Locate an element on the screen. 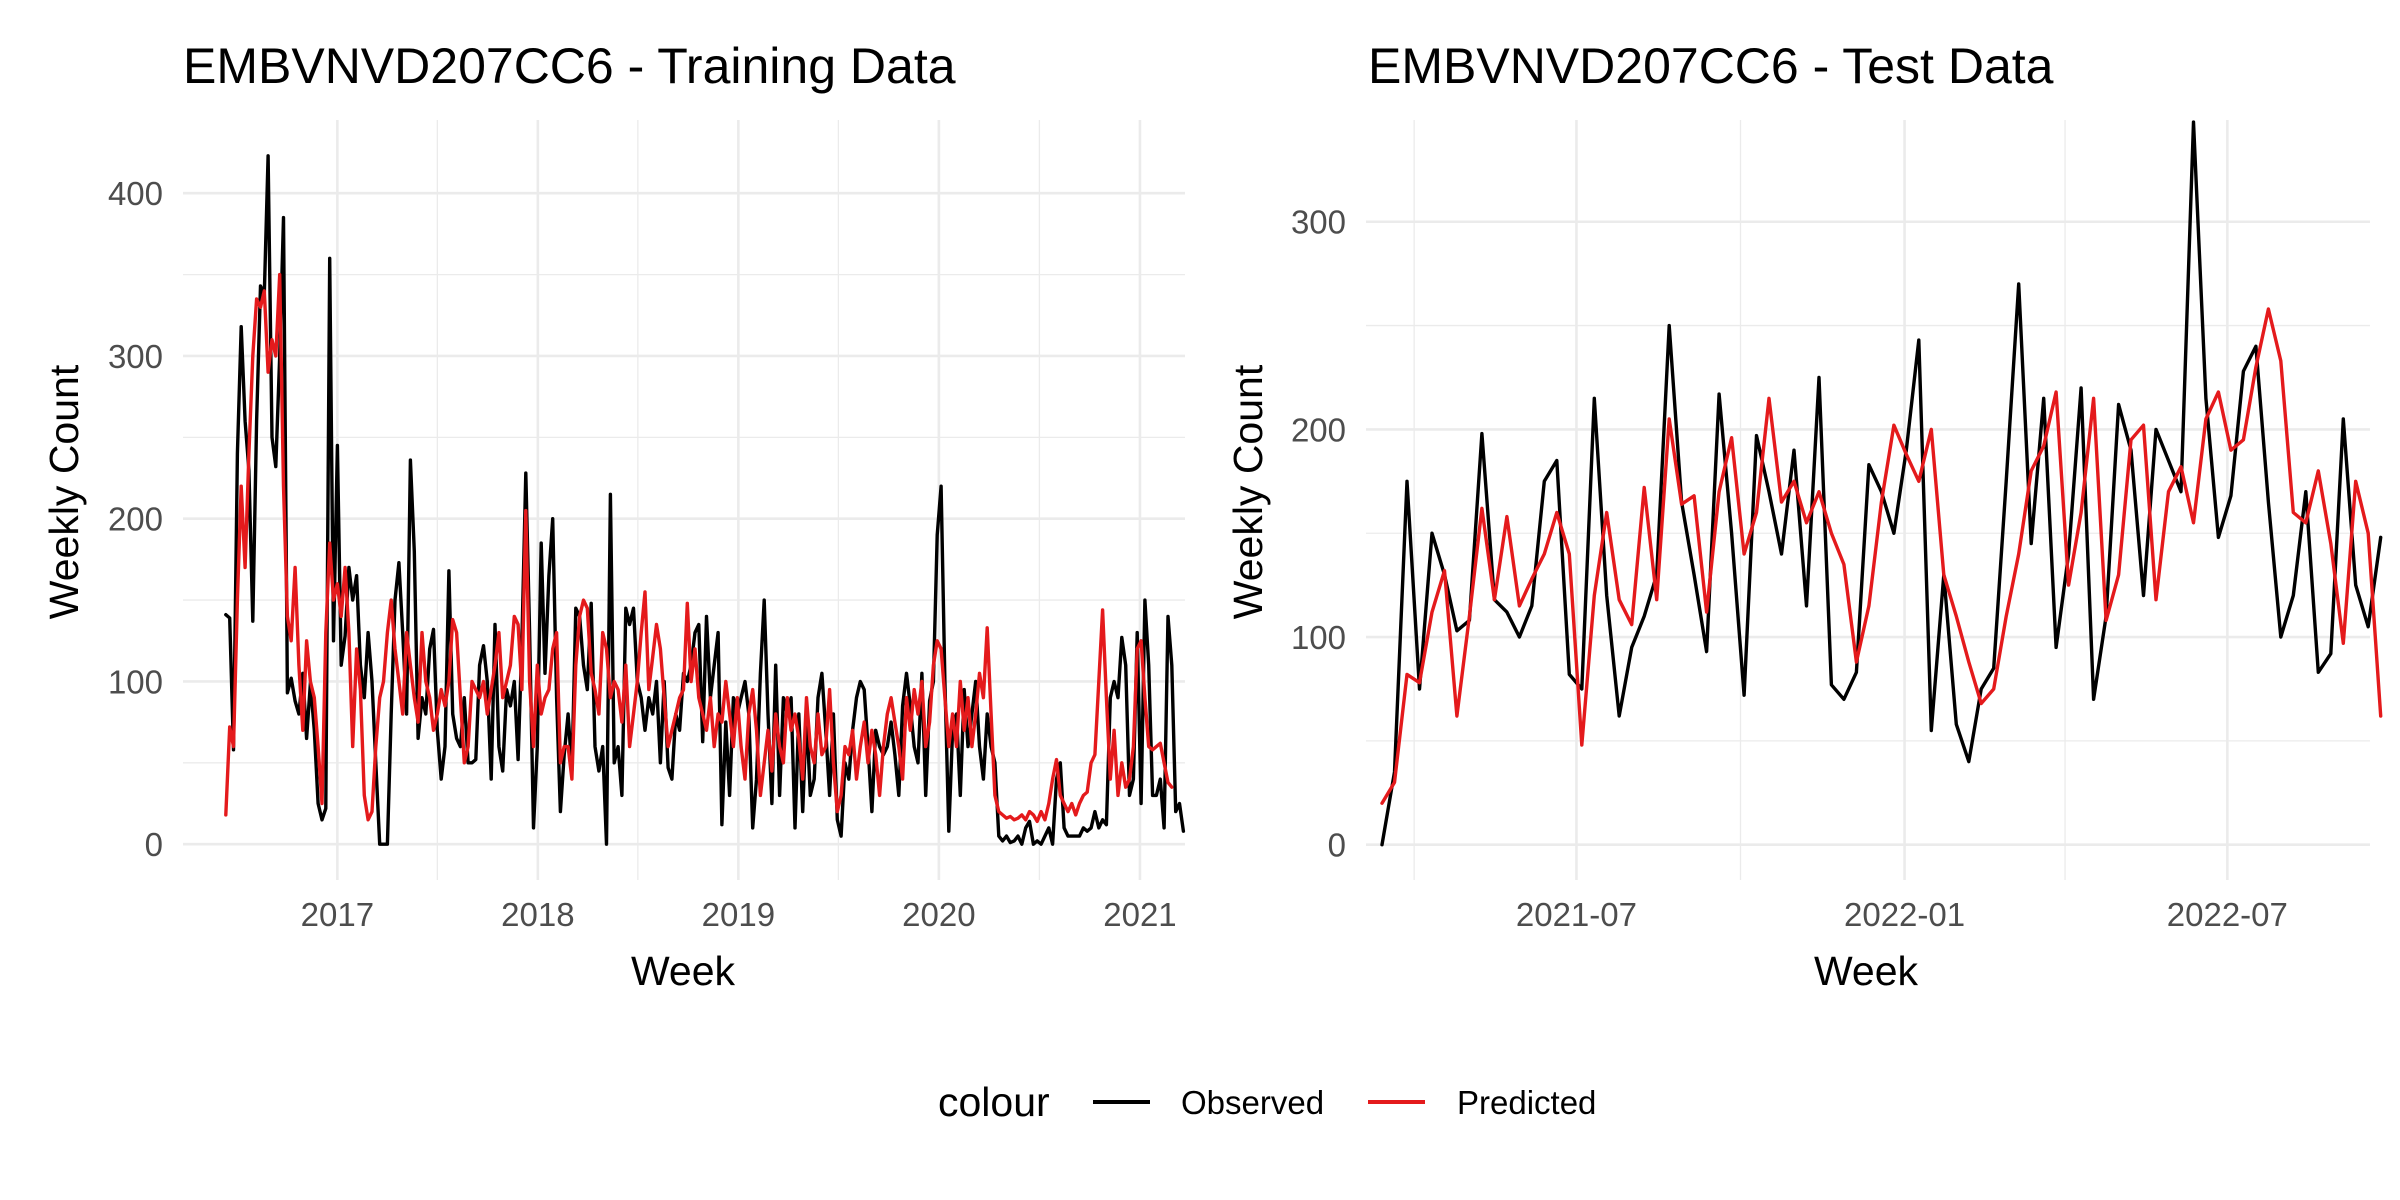 The width and height of the screenshot is (2400, 1200). training-y-axis-title: Weekly Count is located at coordinates (64, 491).